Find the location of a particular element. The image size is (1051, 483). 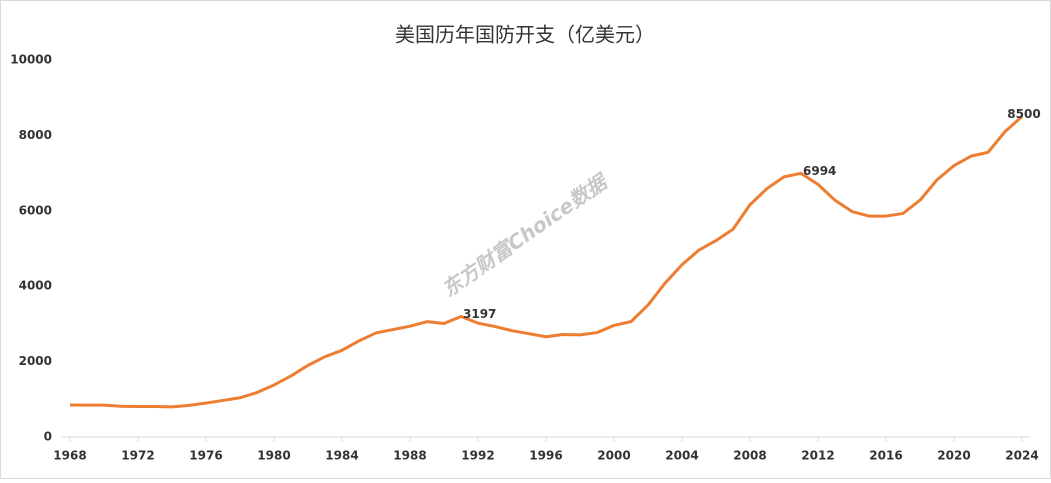

x-tick-label: 1968 is located at coordinates (69, 456).